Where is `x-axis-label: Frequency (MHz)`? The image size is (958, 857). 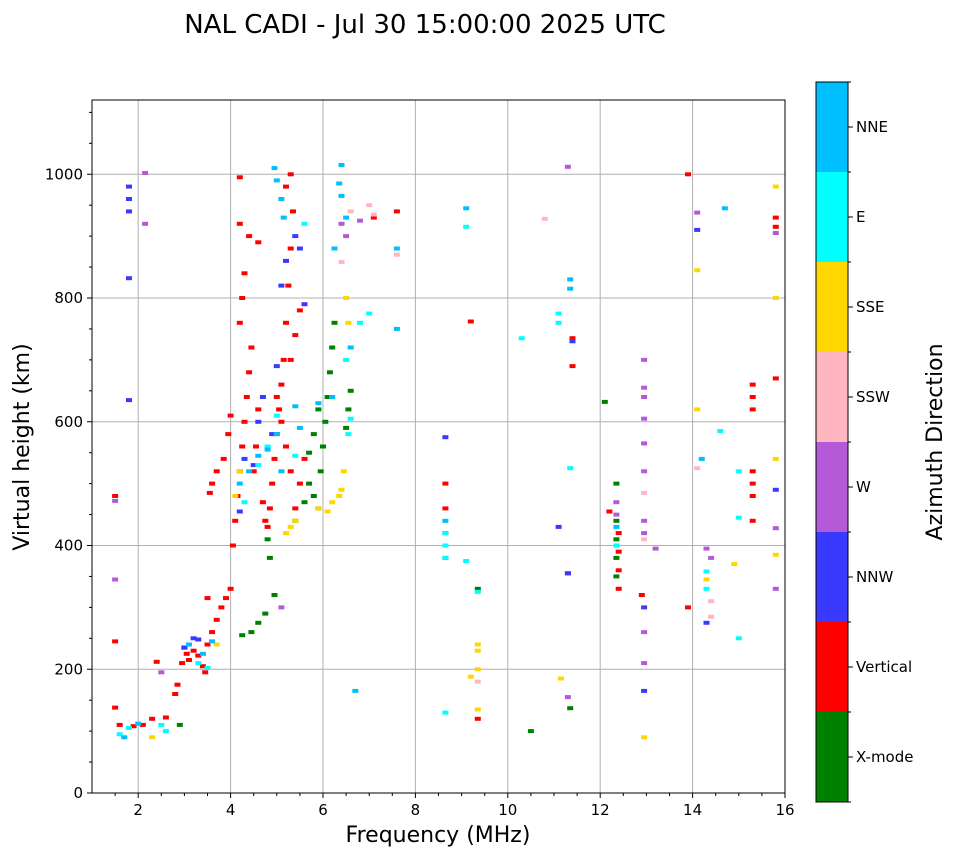
x-axis-label: Frequency (MHz) is located at coordinates (438, 835).